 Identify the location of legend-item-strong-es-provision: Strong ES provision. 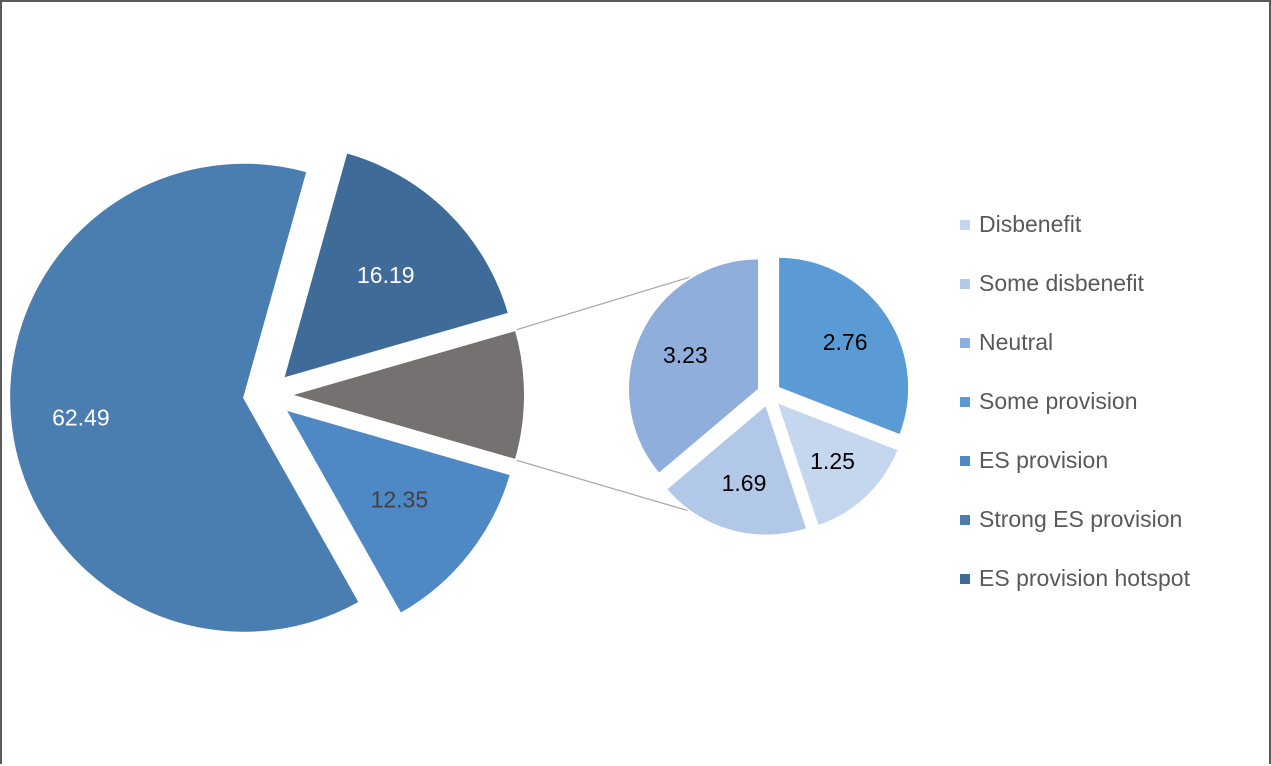
(1075, 519).